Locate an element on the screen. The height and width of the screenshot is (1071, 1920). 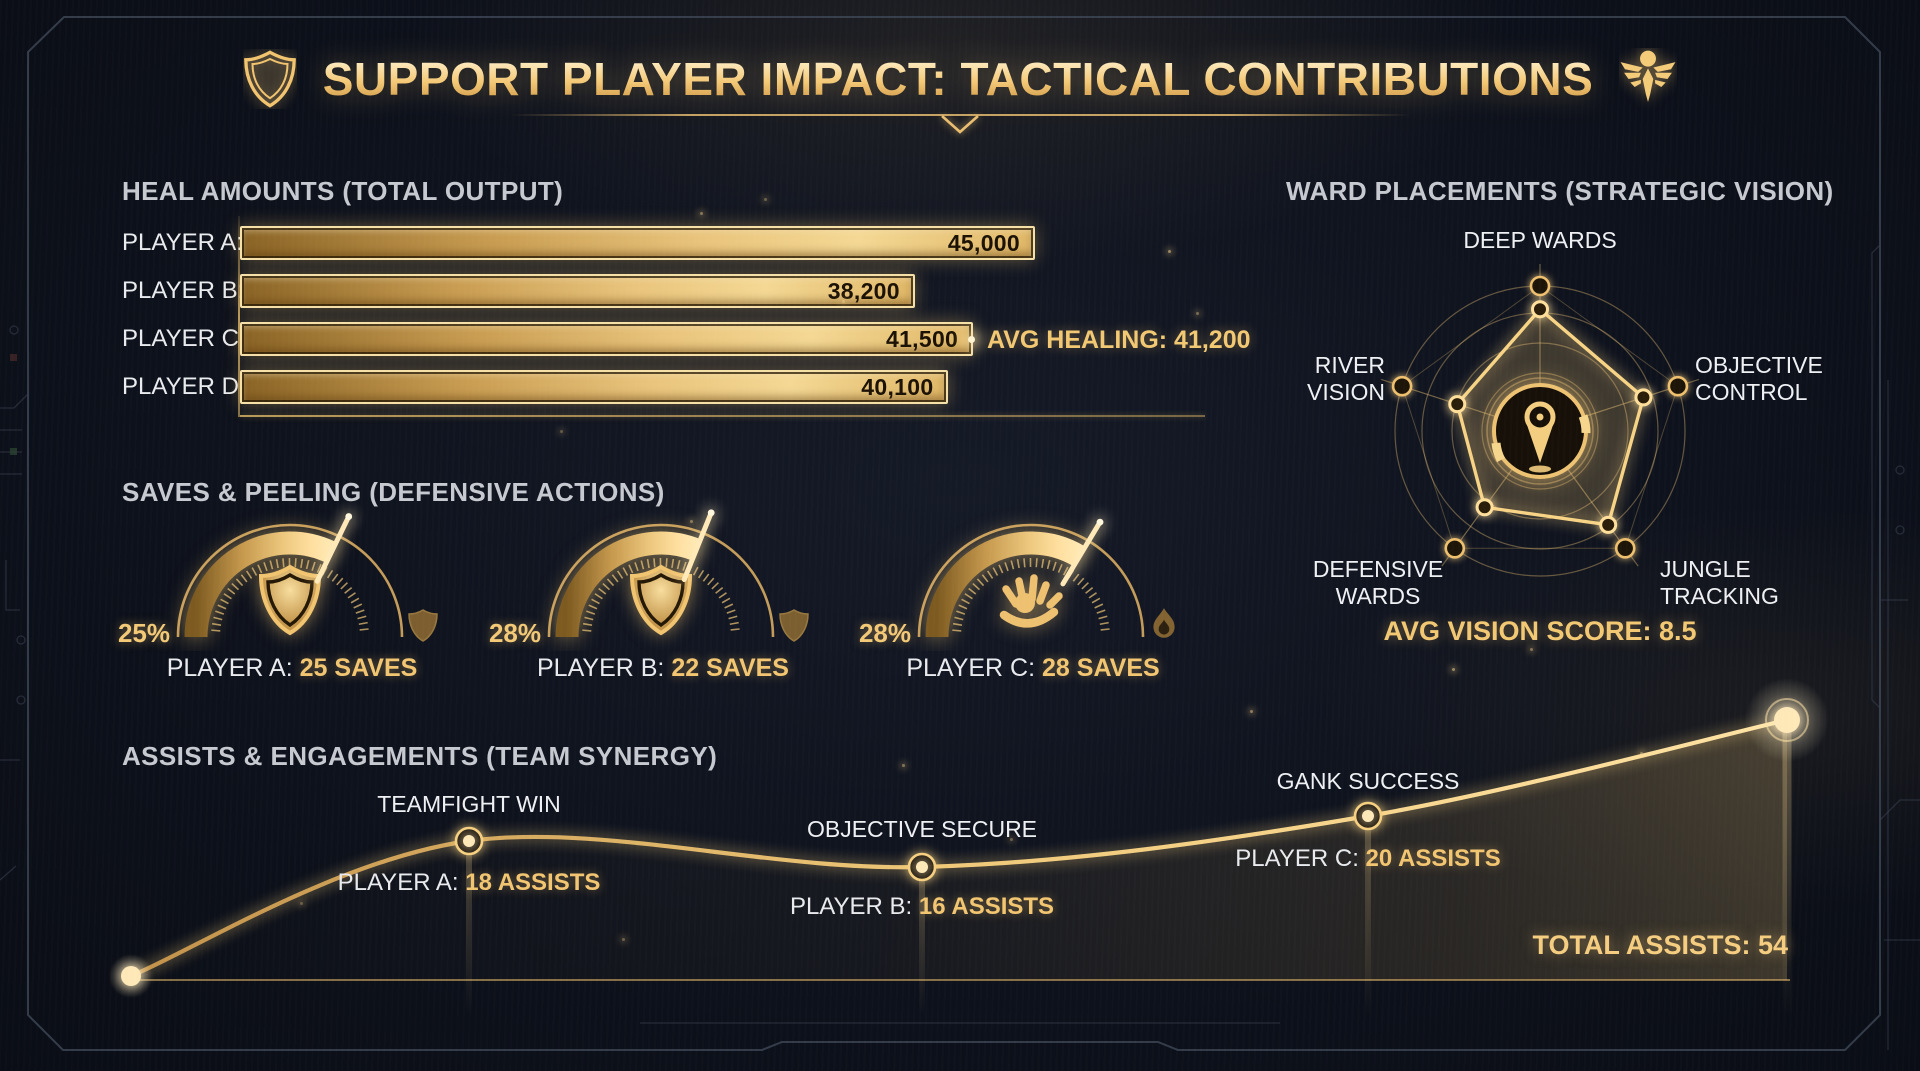
gauge-percent: 25% is located at coordinates (143, 633).